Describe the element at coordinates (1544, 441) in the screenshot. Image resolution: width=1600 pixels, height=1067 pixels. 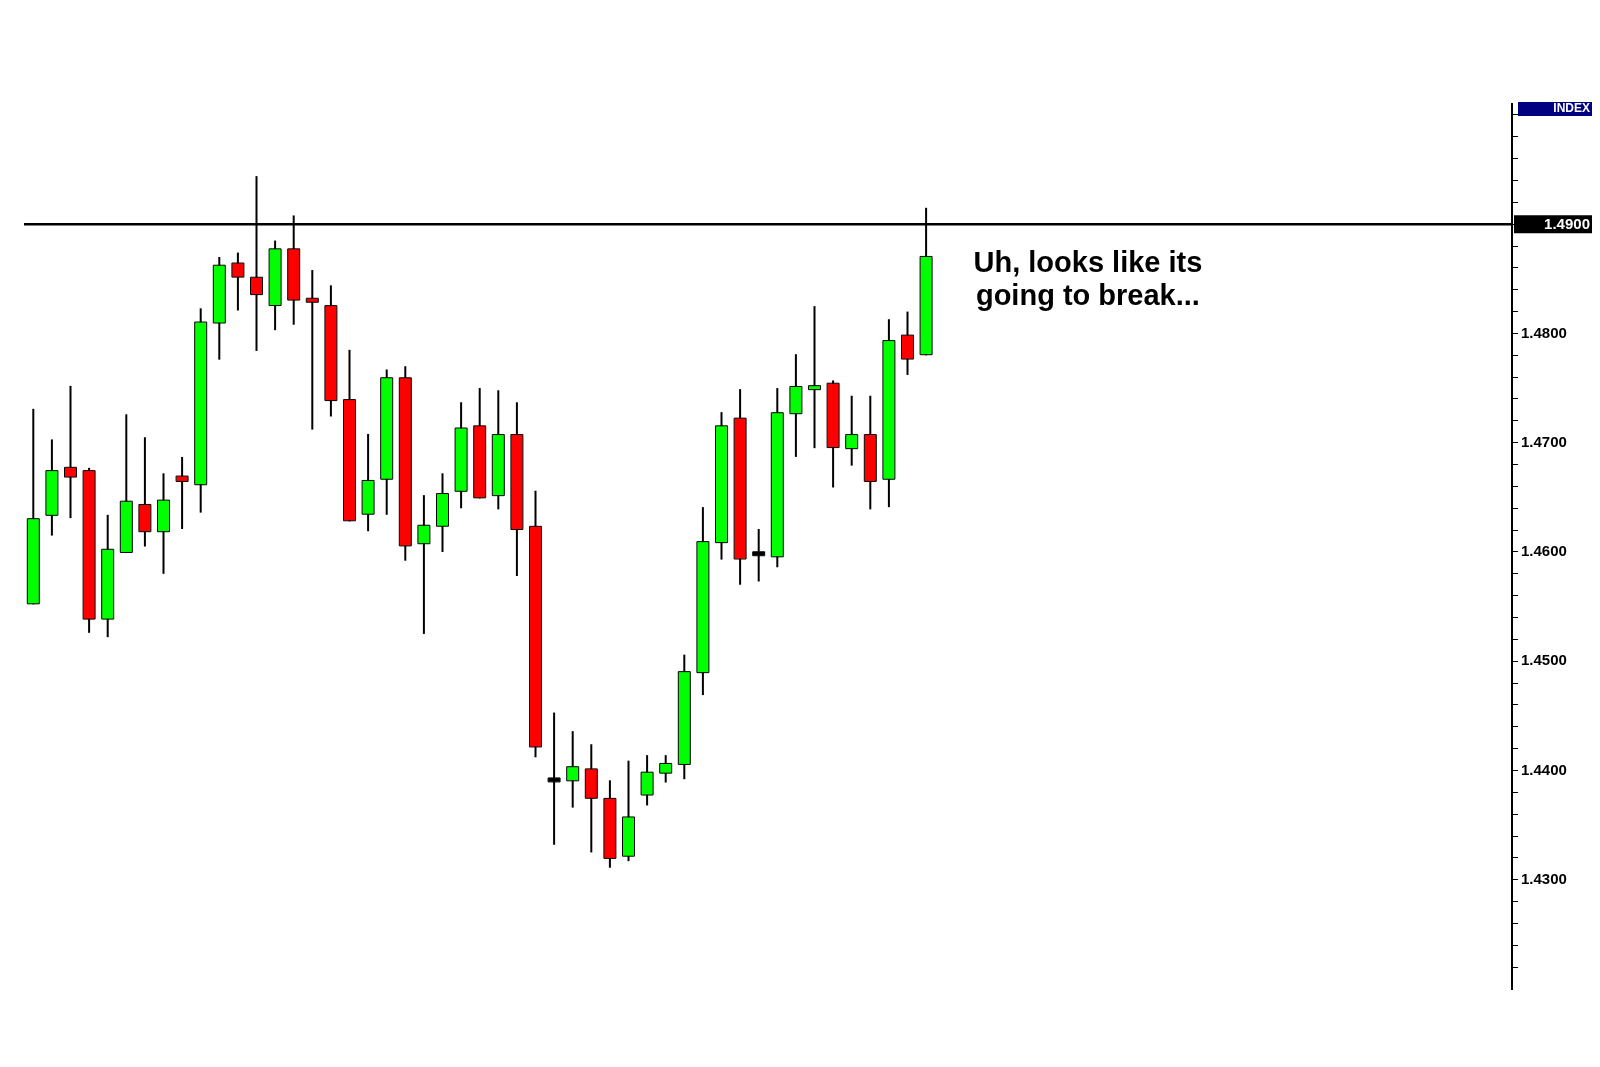
I see `y-tick-label: 1.4700` at that location.